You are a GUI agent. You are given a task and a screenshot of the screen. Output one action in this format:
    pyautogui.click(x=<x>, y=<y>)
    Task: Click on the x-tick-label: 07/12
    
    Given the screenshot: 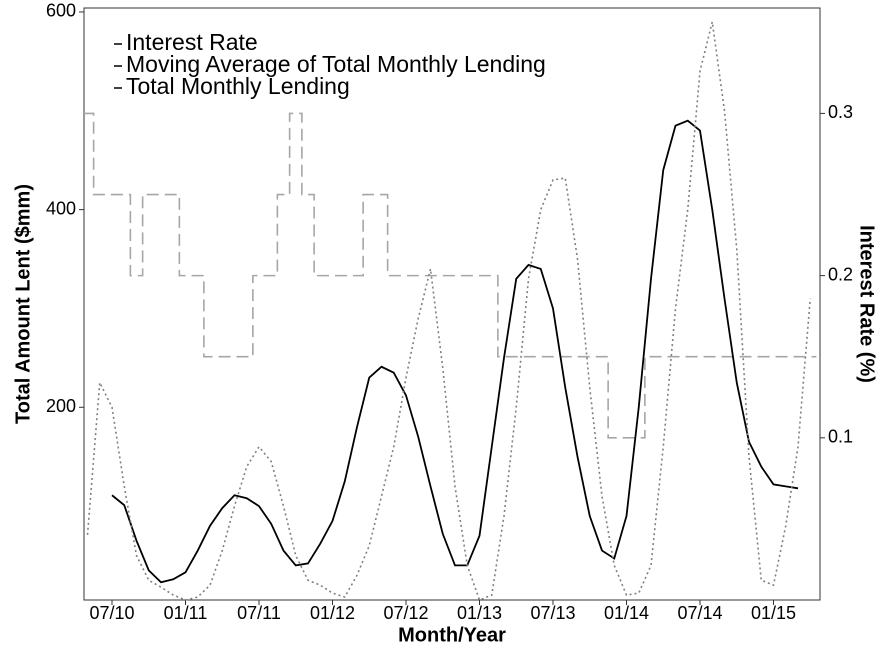 What is the action you would take?
    pyautogui.click(x=405, y=613)
    